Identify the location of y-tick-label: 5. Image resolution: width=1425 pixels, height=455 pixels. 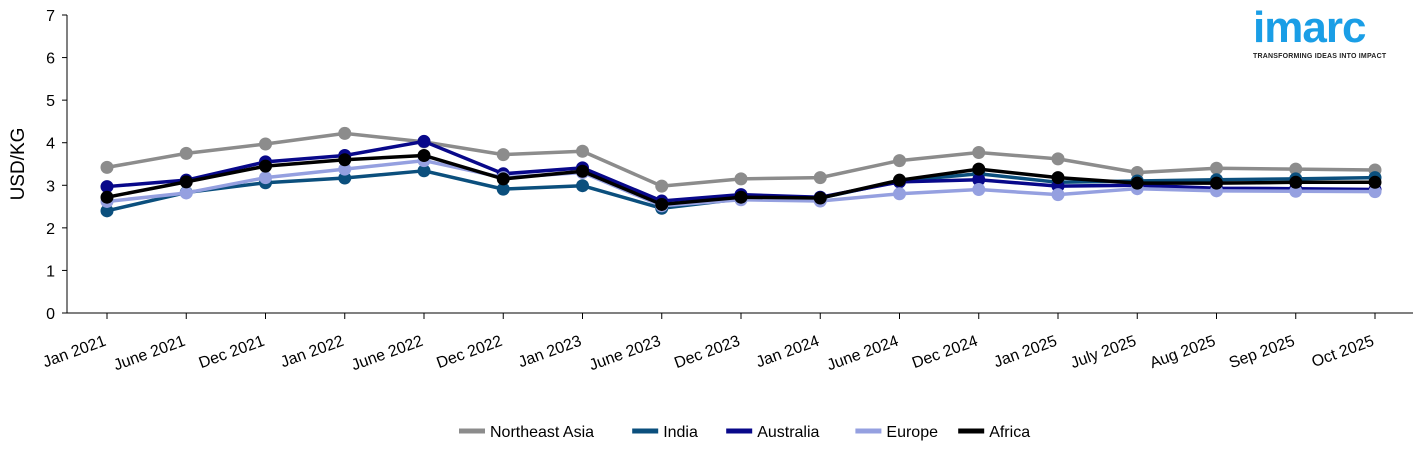
(50, 101).